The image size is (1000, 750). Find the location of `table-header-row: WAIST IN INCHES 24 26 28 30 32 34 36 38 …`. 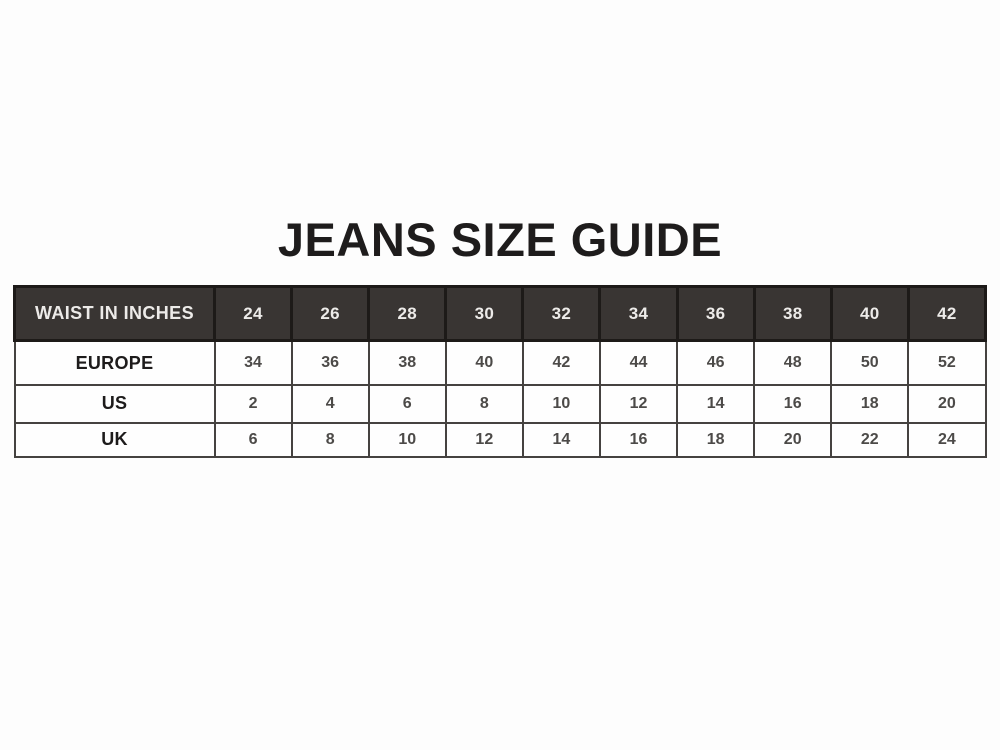

table-header-row: WAIST IN INCHES 24 26 28 30 32 34 36 38 … is located at coordinates (500, 314).